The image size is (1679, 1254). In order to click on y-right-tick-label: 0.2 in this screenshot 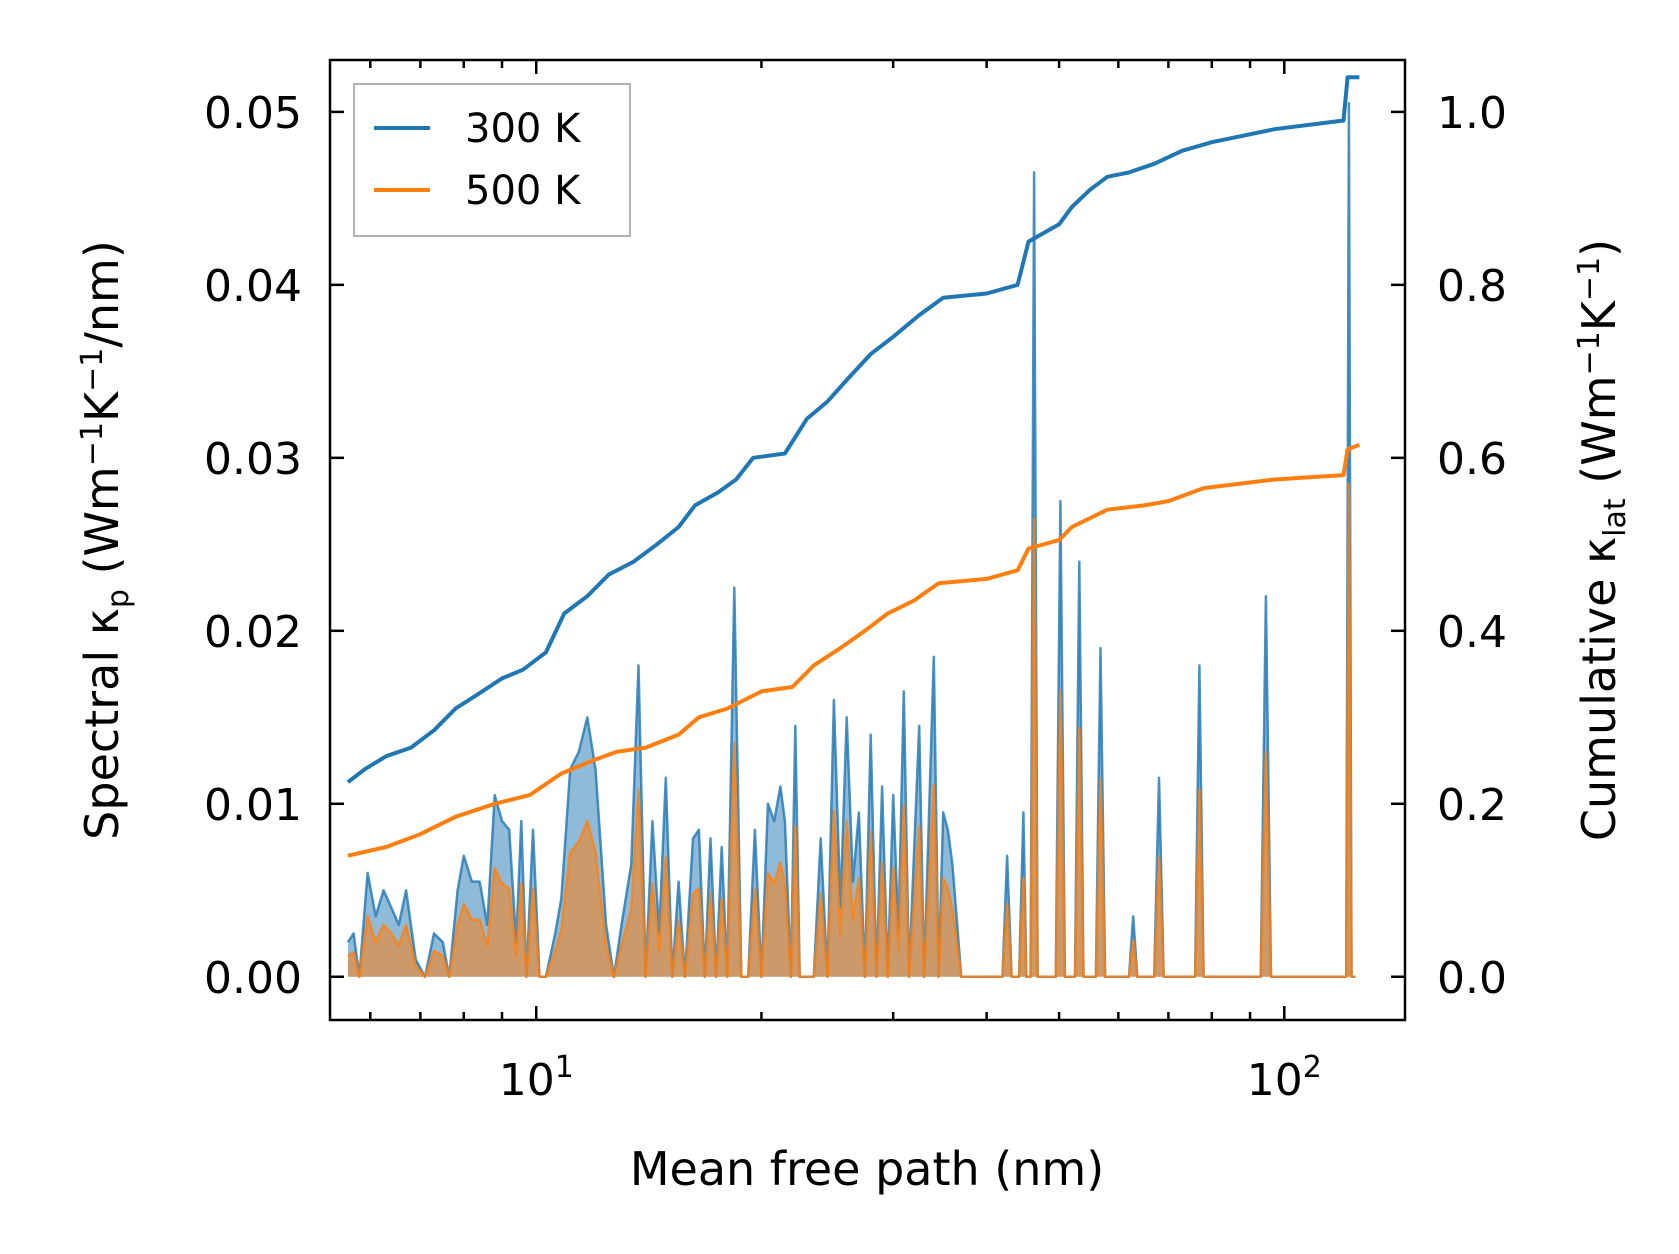, I will do `click(1472, 805)`.